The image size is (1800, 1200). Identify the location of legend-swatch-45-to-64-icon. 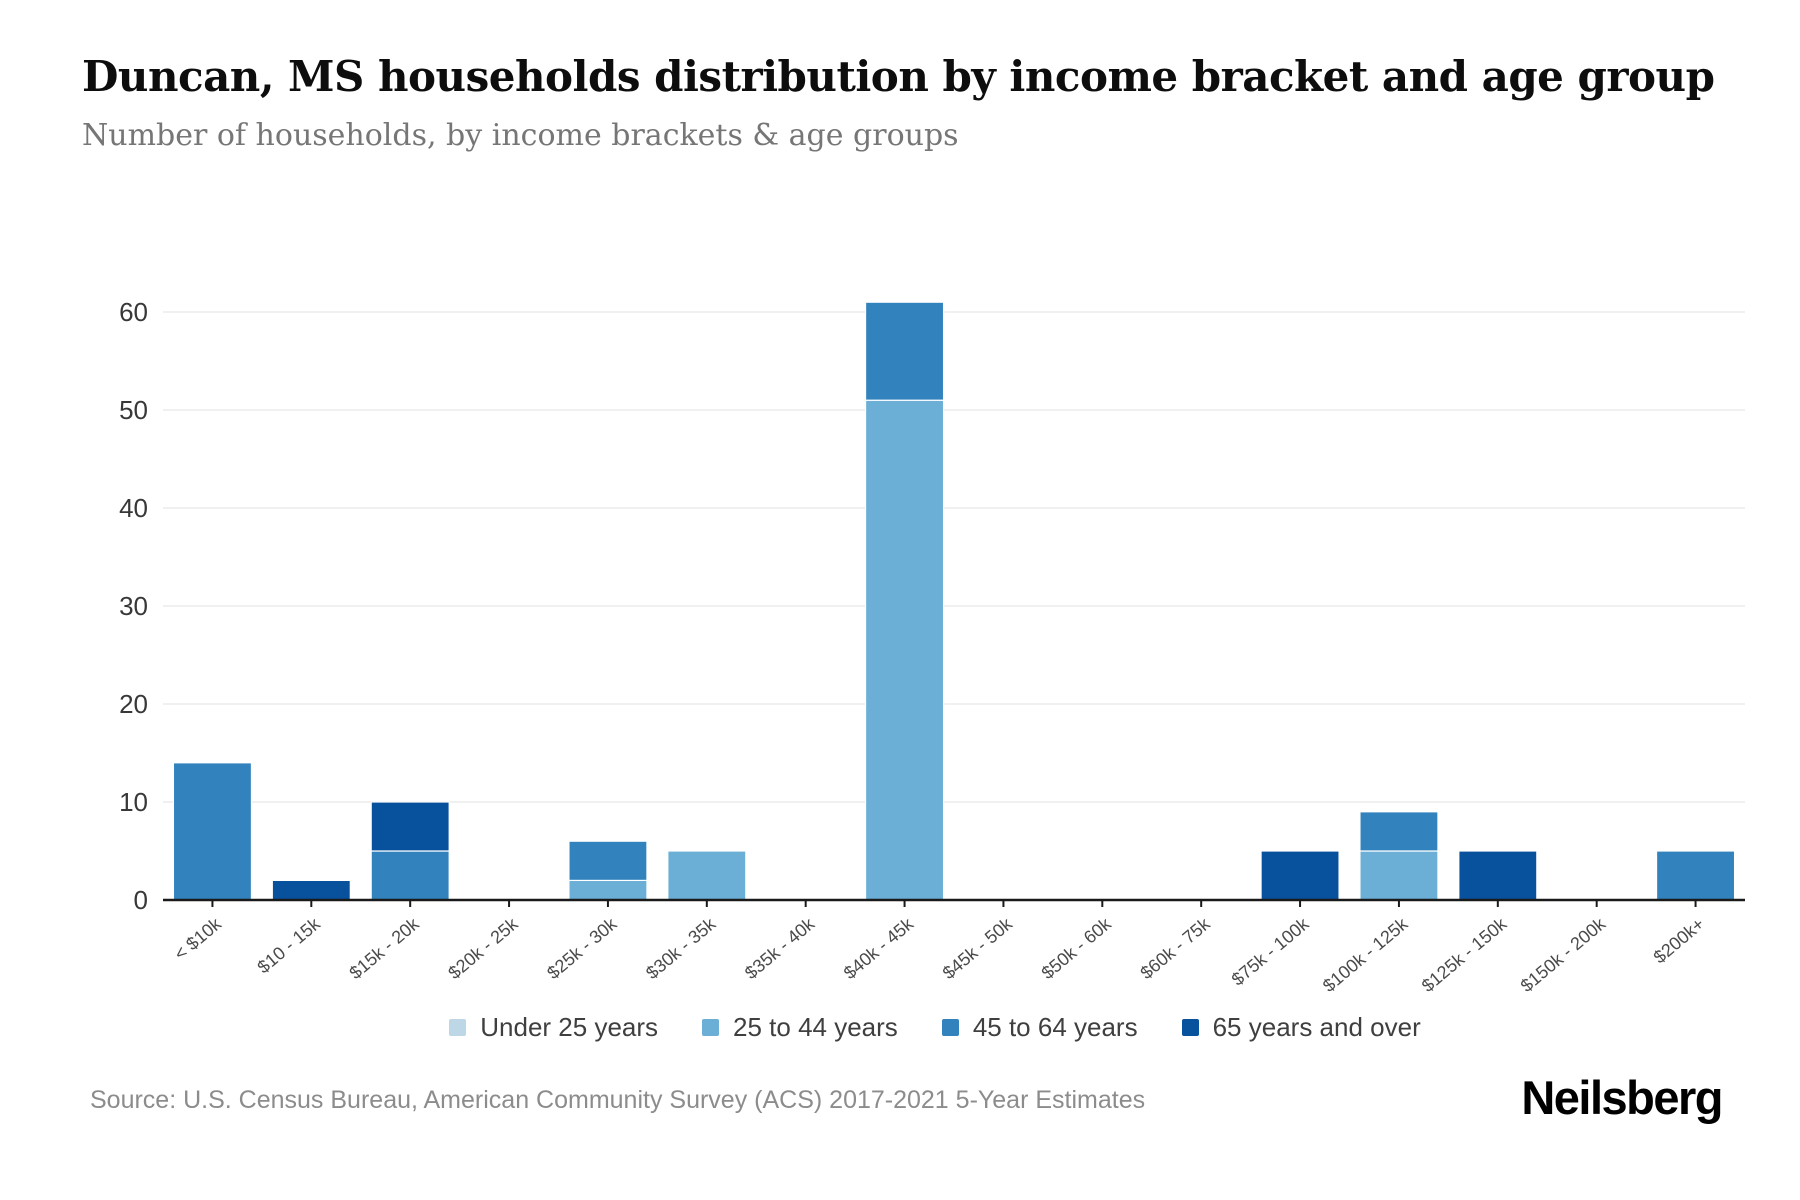
(950, 1027).